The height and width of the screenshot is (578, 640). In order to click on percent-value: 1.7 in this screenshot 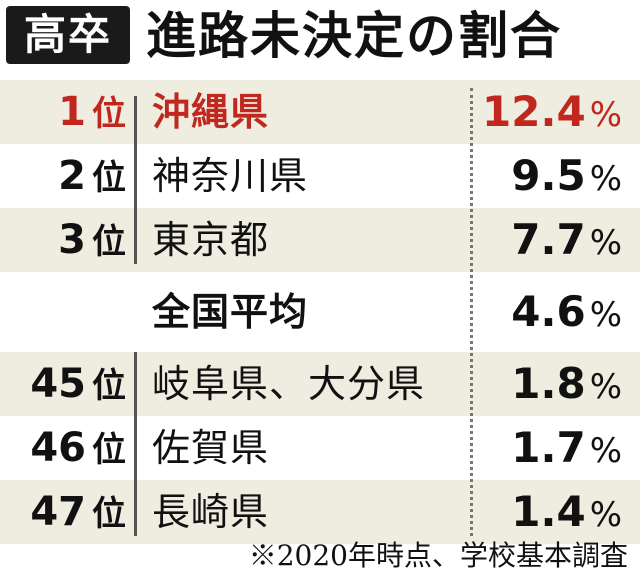, I will do `click(548, 447)`.